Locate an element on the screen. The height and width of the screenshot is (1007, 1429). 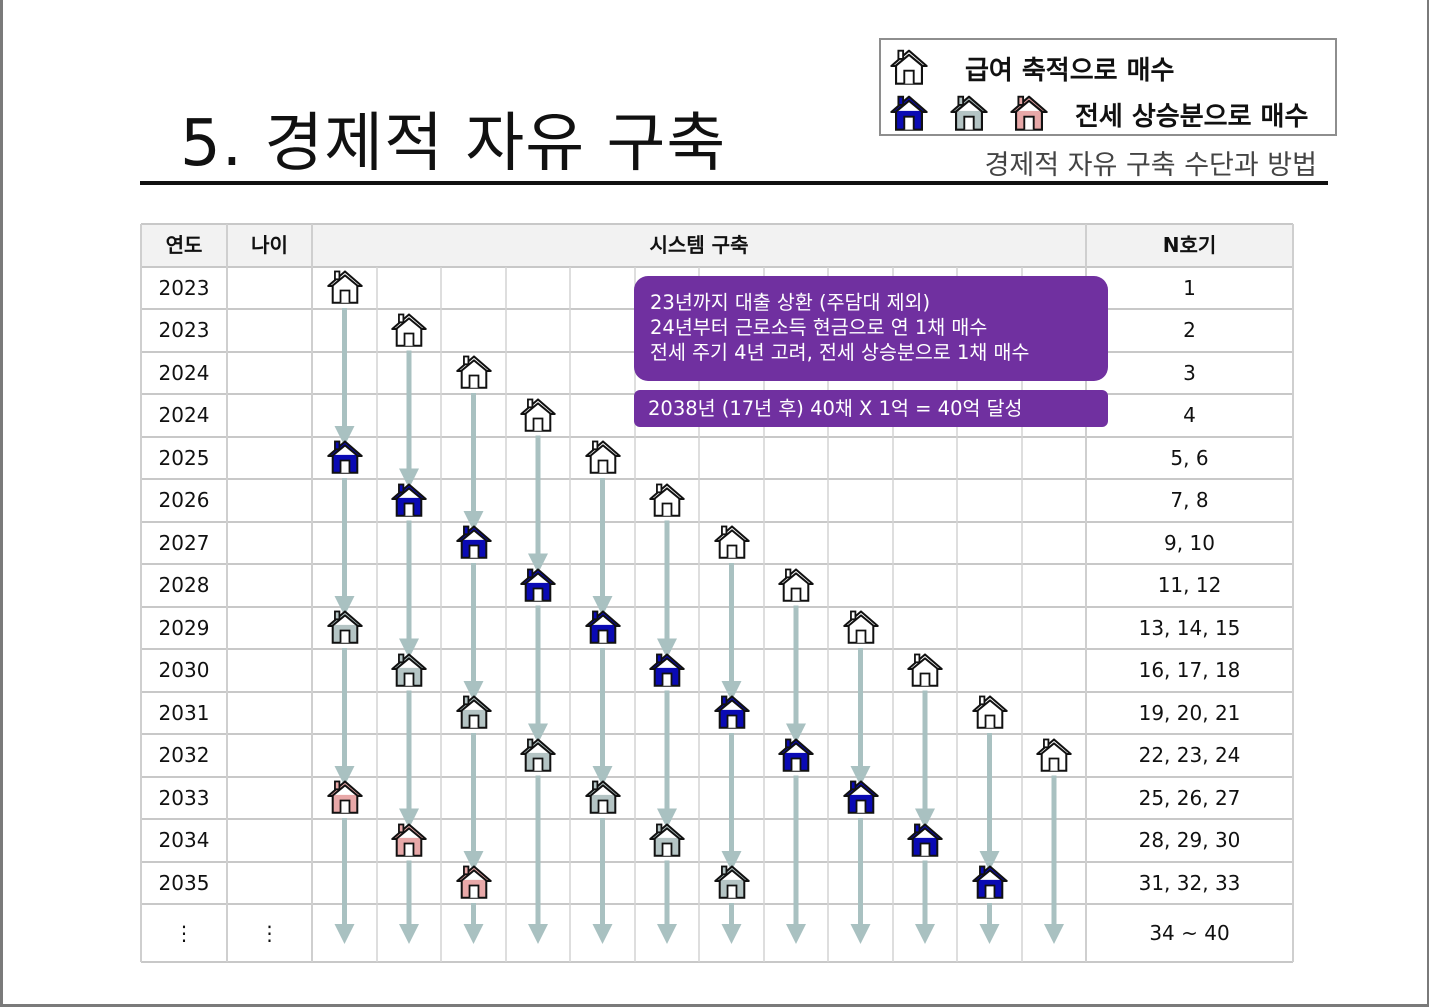
cell-count: 3 is located at coordinates (1189, 373).